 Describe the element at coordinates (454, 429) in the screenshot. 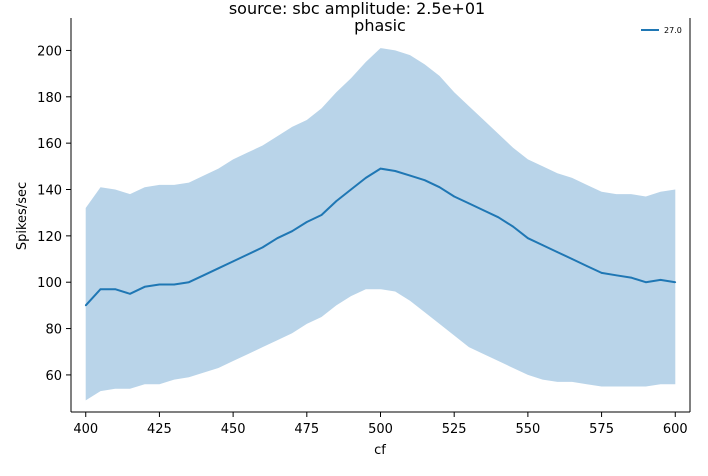

I see `x-tick-label: 525` at that location.